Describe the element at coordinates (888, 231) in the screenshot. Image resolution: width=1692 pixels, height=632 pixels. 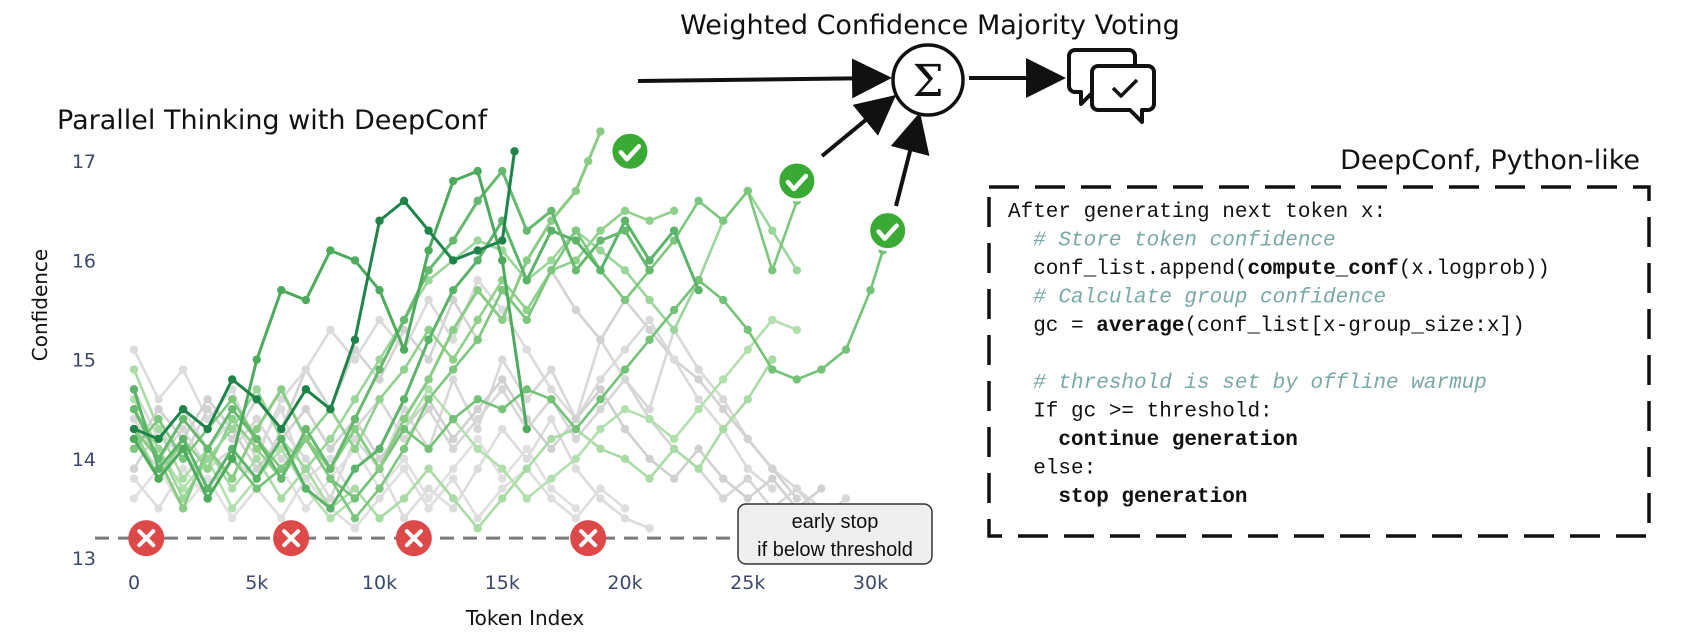
I see `check-icon` at that location.